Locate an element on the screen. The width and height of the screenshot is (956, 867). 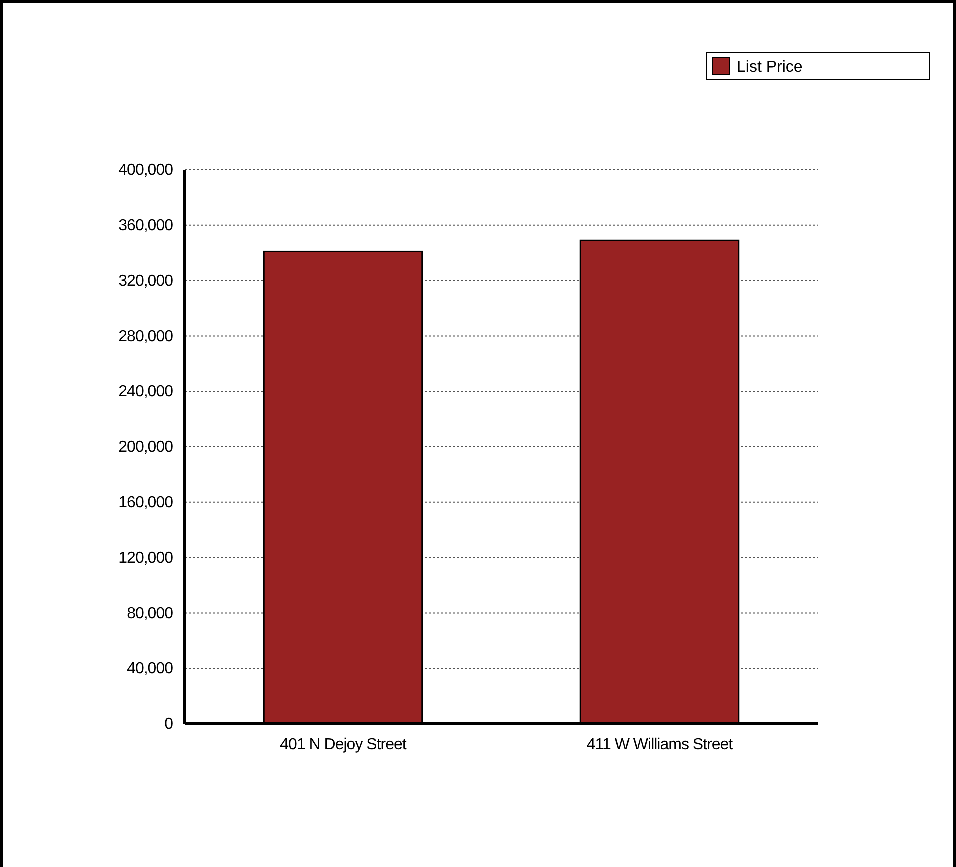
y-tick-label: 120,000 is located at coordinates (146, 558).